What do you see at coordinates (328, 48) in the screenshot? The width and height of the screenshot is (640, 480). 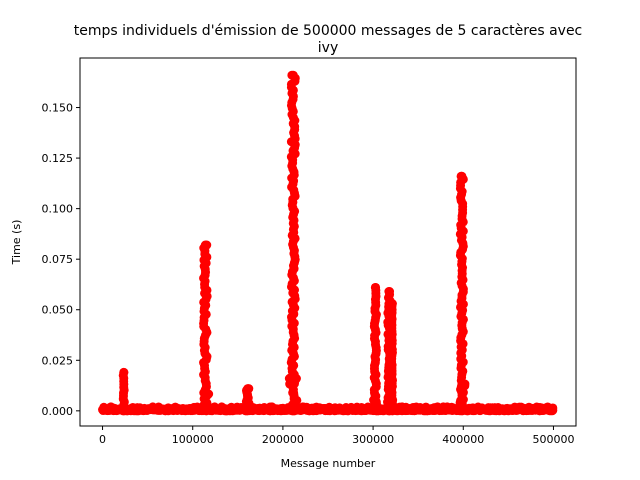 I see `chart-title-line-2: ivy` at bounding box center [328, 48].